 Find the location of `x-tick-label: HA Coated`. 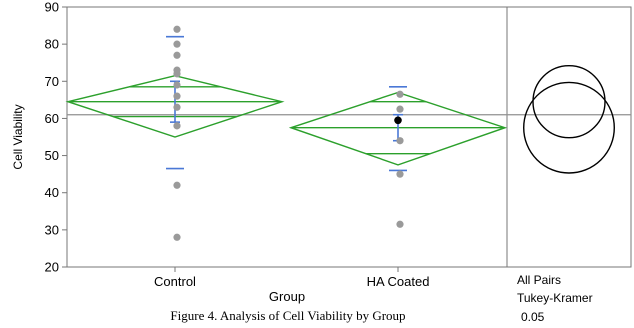

x-tick-label: HA Coated is located at coordinates (398, 281).